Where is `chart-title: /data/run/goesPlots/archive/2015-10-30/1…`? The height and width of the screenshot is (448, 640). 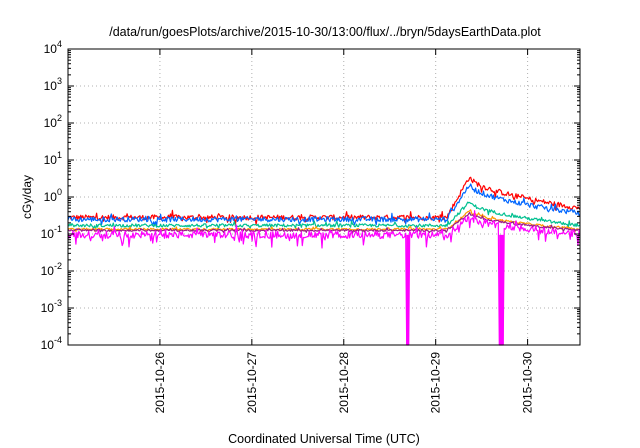
chart-title: /data/run/goesPlots/archive/2015-10-30/1… is located at coordinates (325, 32).